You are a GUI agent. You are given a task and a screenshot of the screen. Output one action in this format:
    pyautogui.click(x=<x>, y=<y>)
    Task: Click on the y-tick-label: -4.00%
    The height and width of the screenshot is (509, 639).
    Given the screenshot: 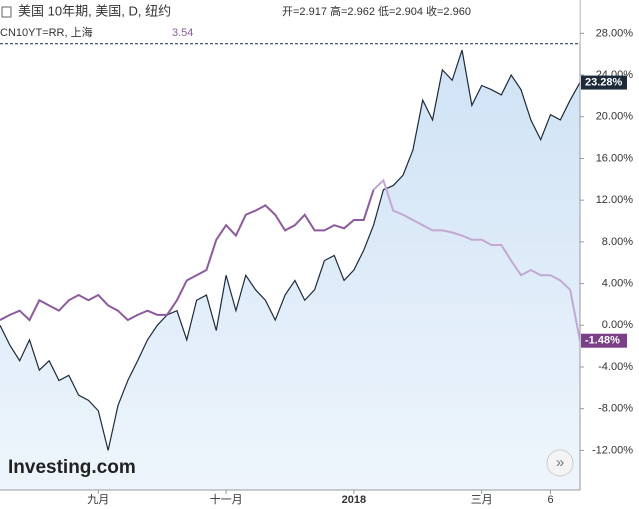 What is the action you would take?
    pyautogui.click(x=615, y=367)
    